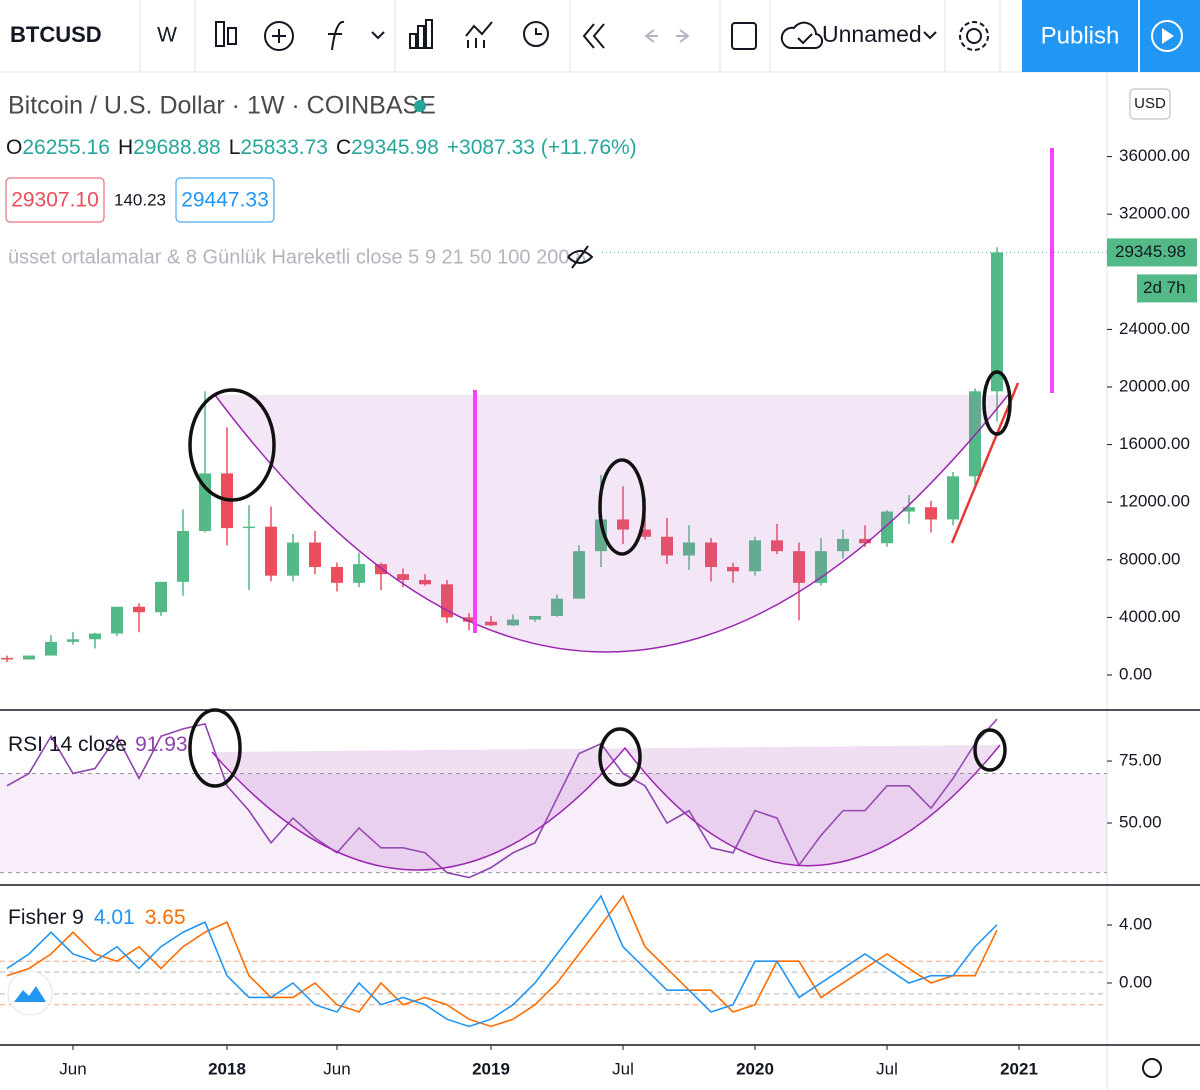  I want to click on y-tick-label: 4000.00, so click(1149, 616).